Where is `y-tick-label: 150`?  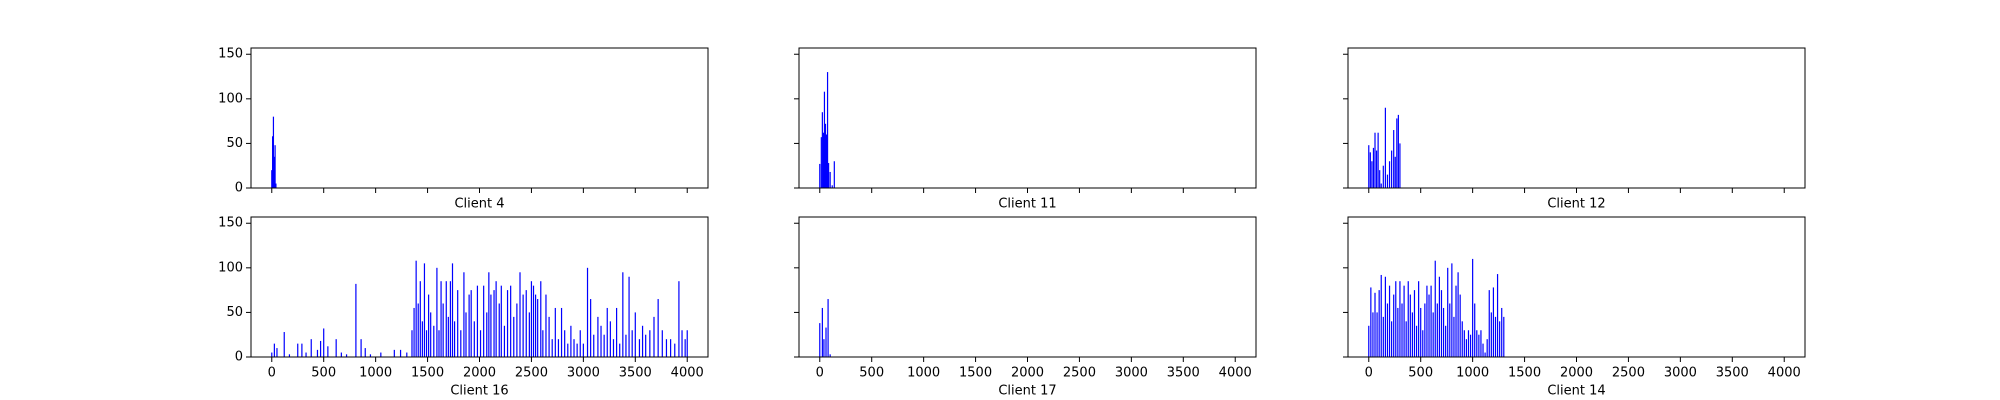 y-tick-label: 150 is located at coordinates (230, 223).